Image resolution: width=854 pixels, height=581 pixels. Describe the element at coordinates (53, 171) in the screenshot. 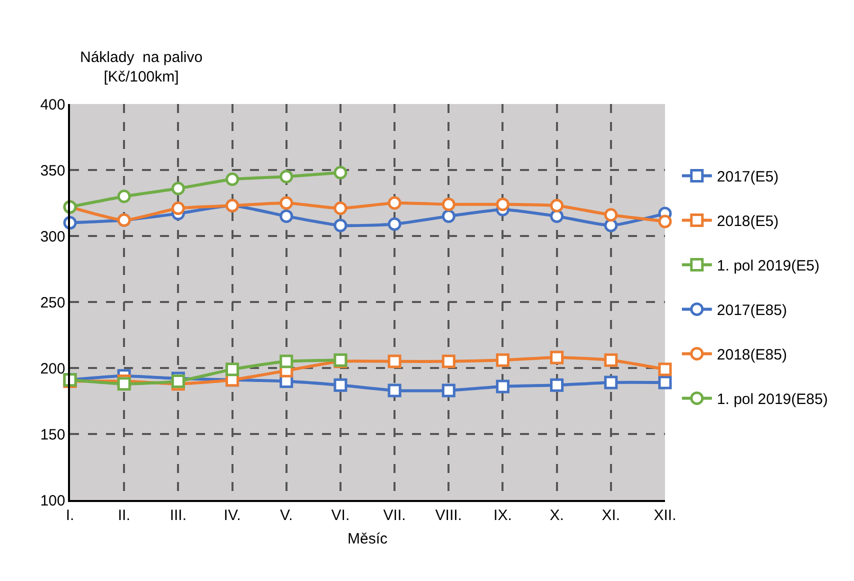

I see `y-tick-label: 350` at that location.